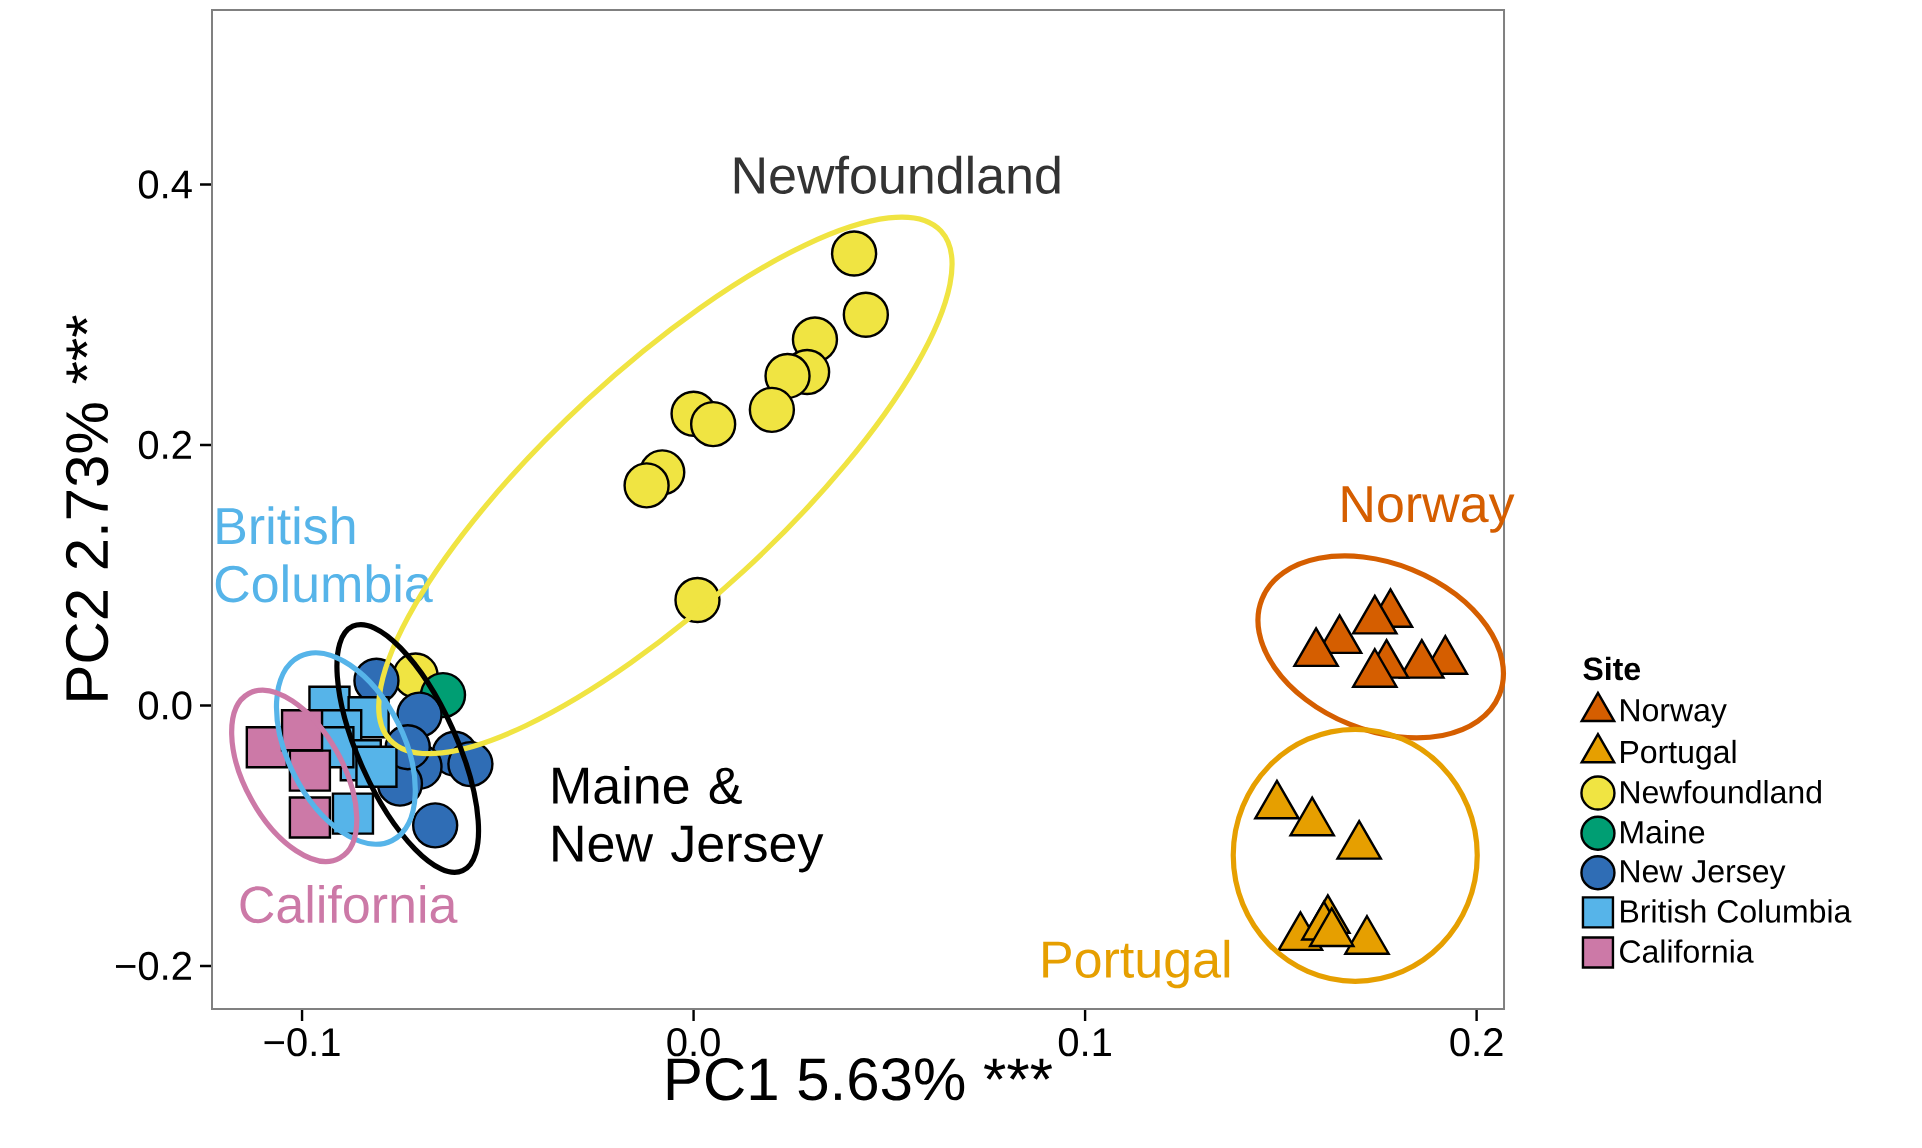 The image size is (1922, 1148). I want to click on x-tick-label: 0.2, so click(1476, 1042).